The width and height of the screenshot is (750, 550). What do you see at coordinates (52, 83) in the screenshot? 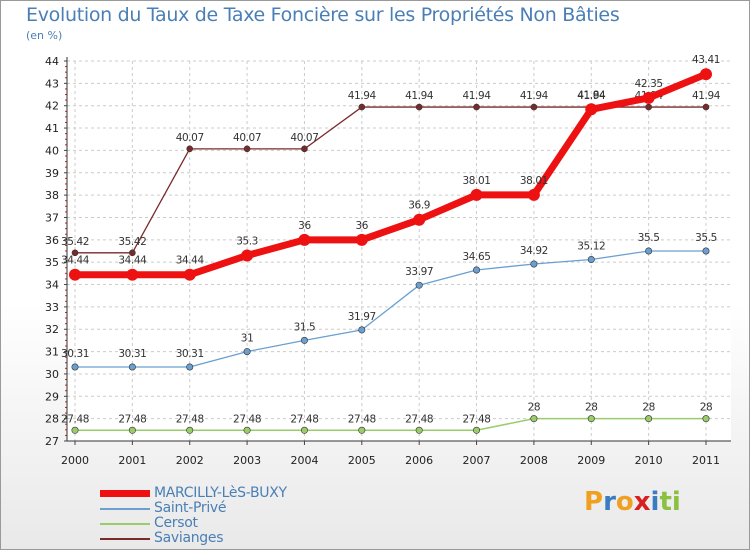
I see `y-tick-label: 43` at bounding box center [52, 83].